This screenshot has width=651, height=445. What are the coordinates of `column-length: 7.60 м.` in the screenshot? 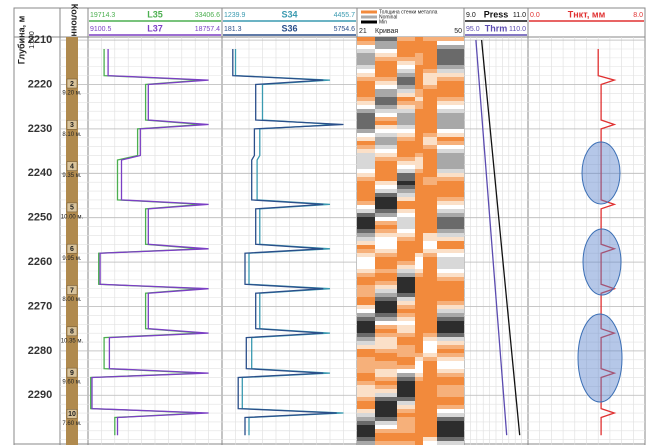 It's located at (71, 424).